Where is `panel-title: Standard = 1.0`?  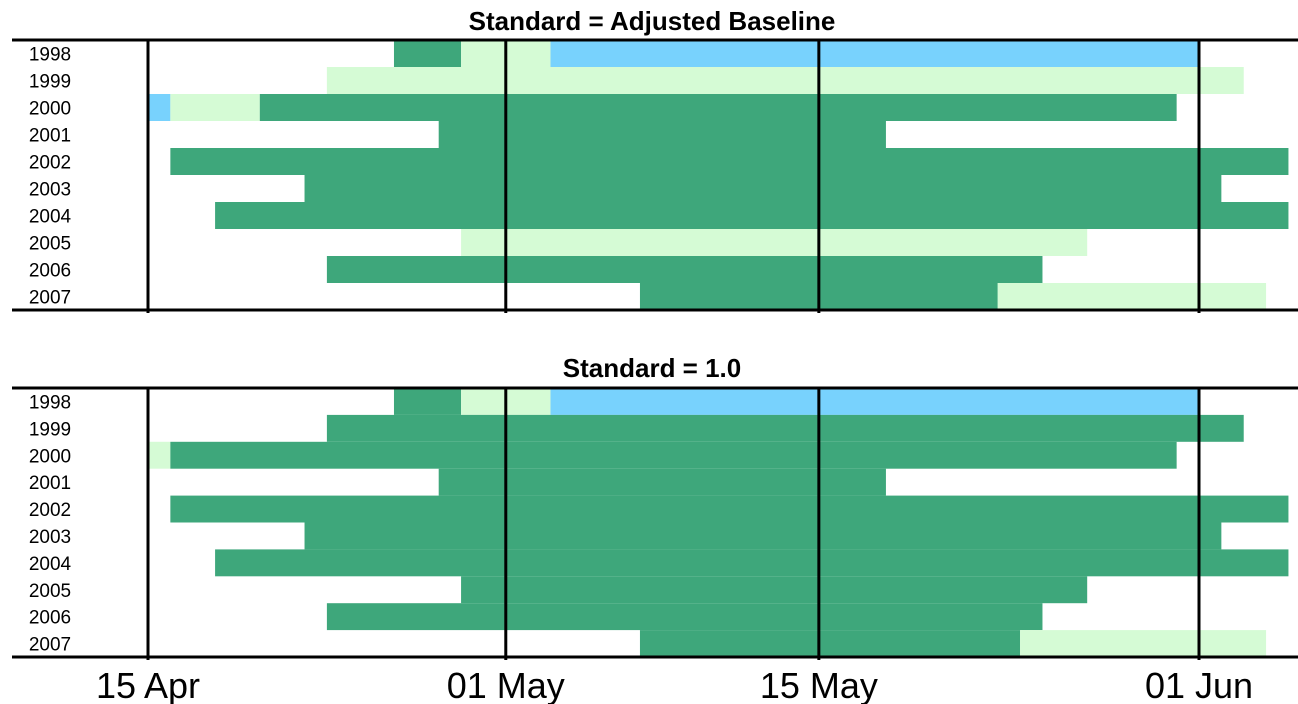 panel-title: Standard = 1.0 is located at coordinates (652, 368).